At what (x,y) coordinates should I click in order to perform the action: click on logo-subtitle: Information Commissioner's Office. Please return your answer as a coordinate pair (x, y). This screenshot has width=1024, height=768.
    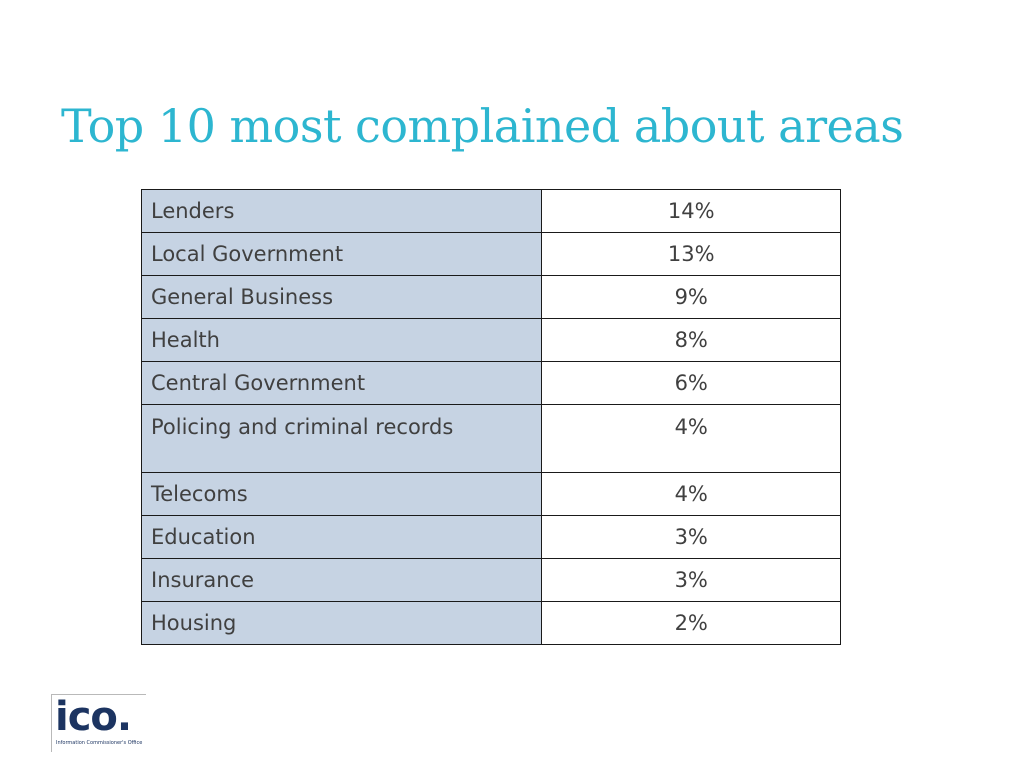
    Looking at the image, I should click on (99, 743).